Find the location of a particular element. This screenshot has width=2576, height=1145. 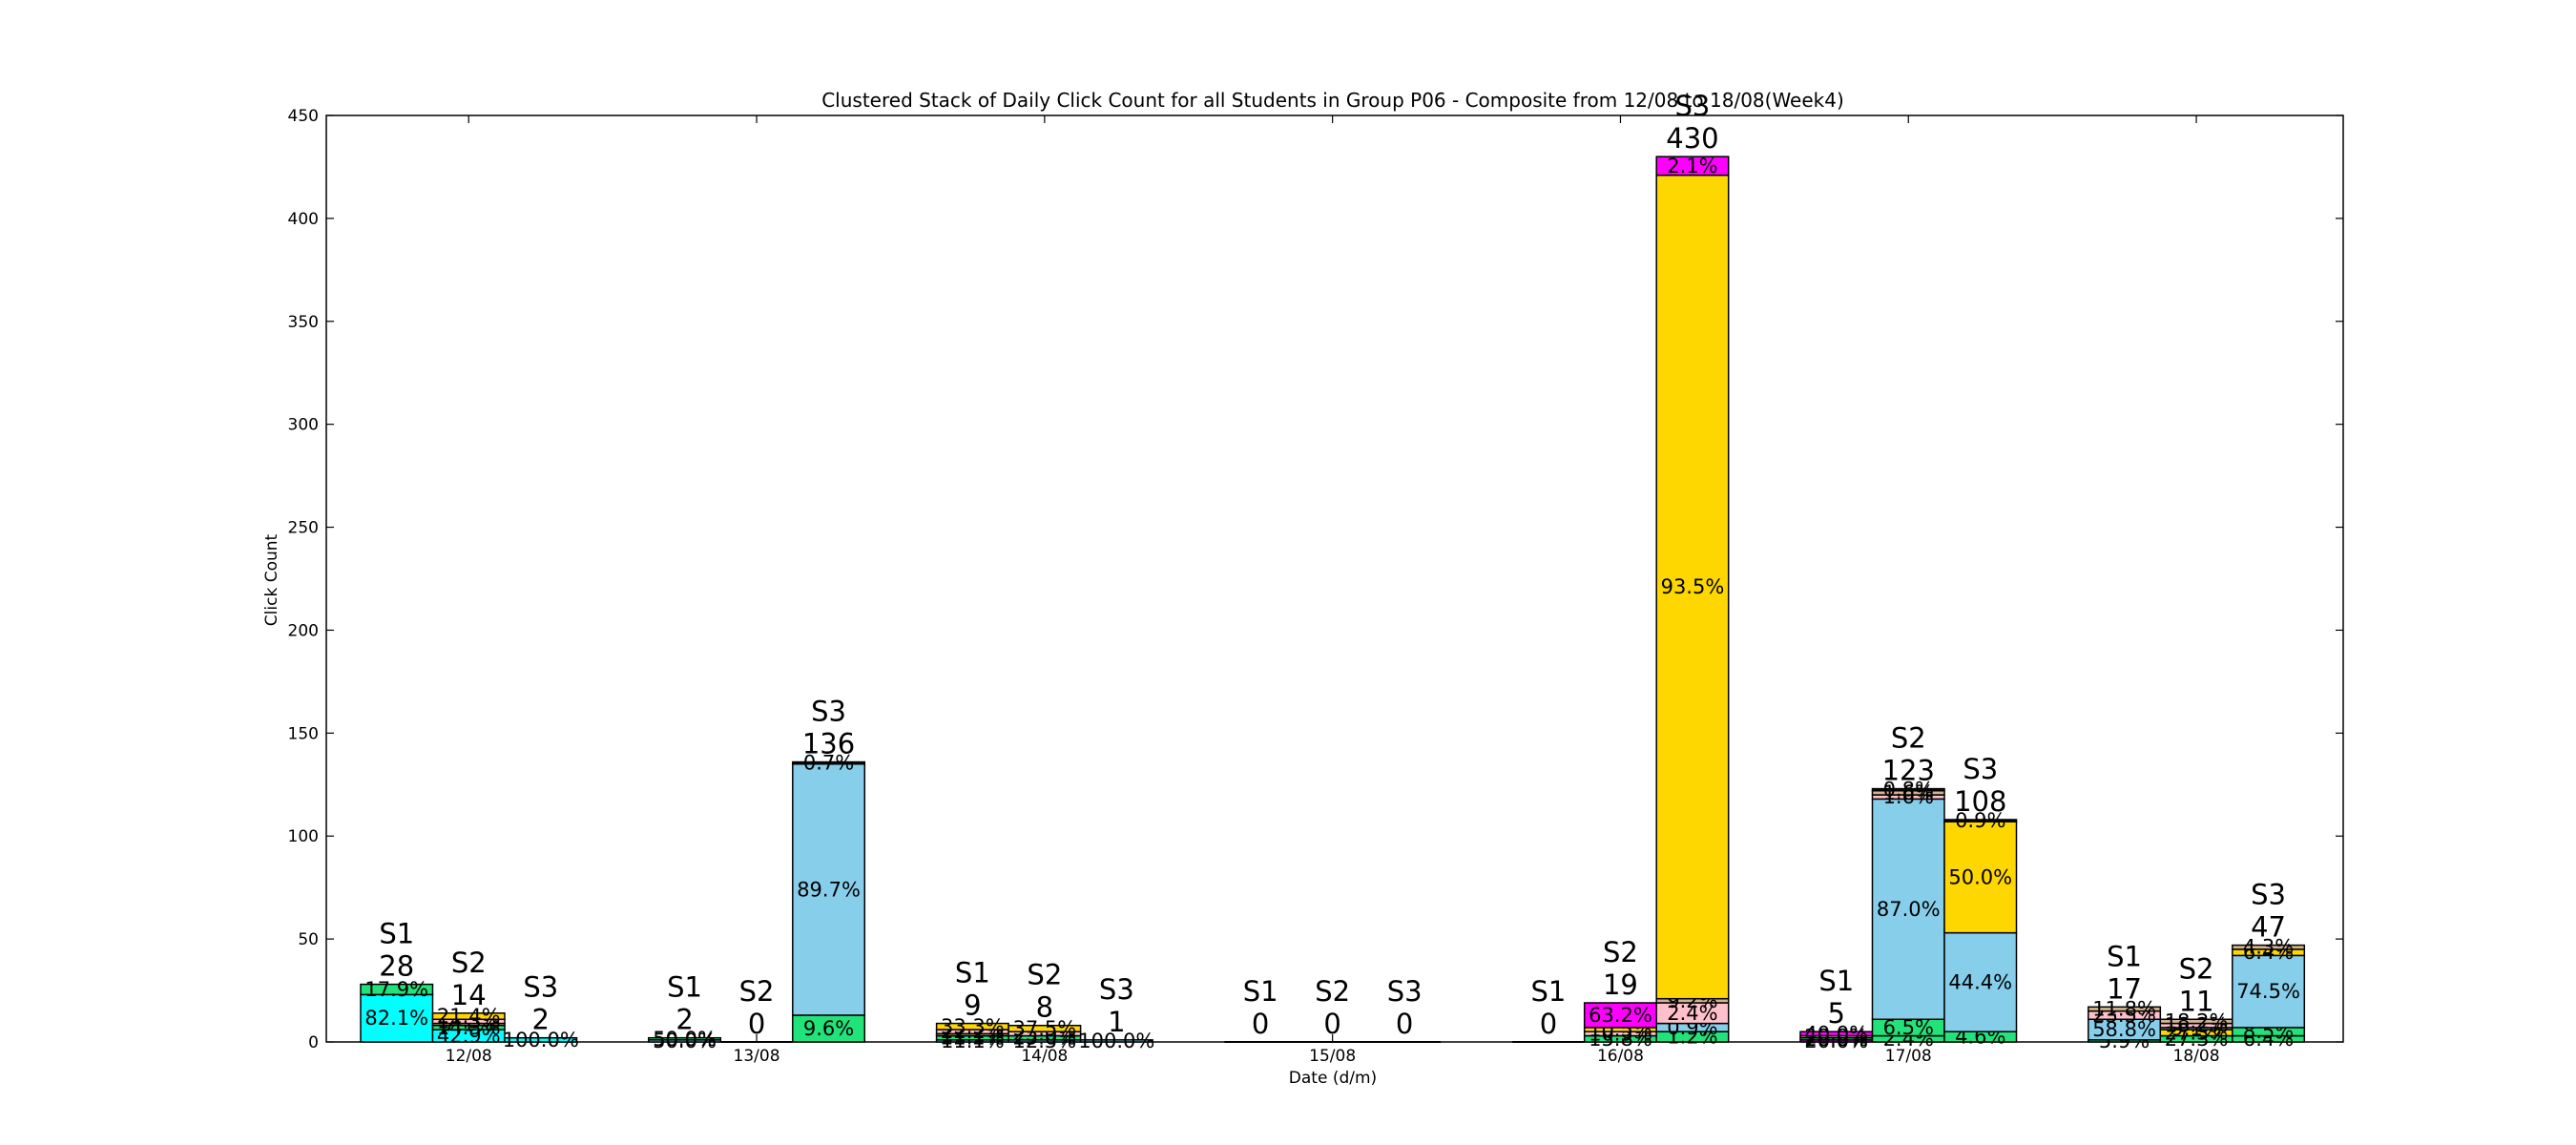

y-tick-label: 400 is located at coordinates (303, 219).